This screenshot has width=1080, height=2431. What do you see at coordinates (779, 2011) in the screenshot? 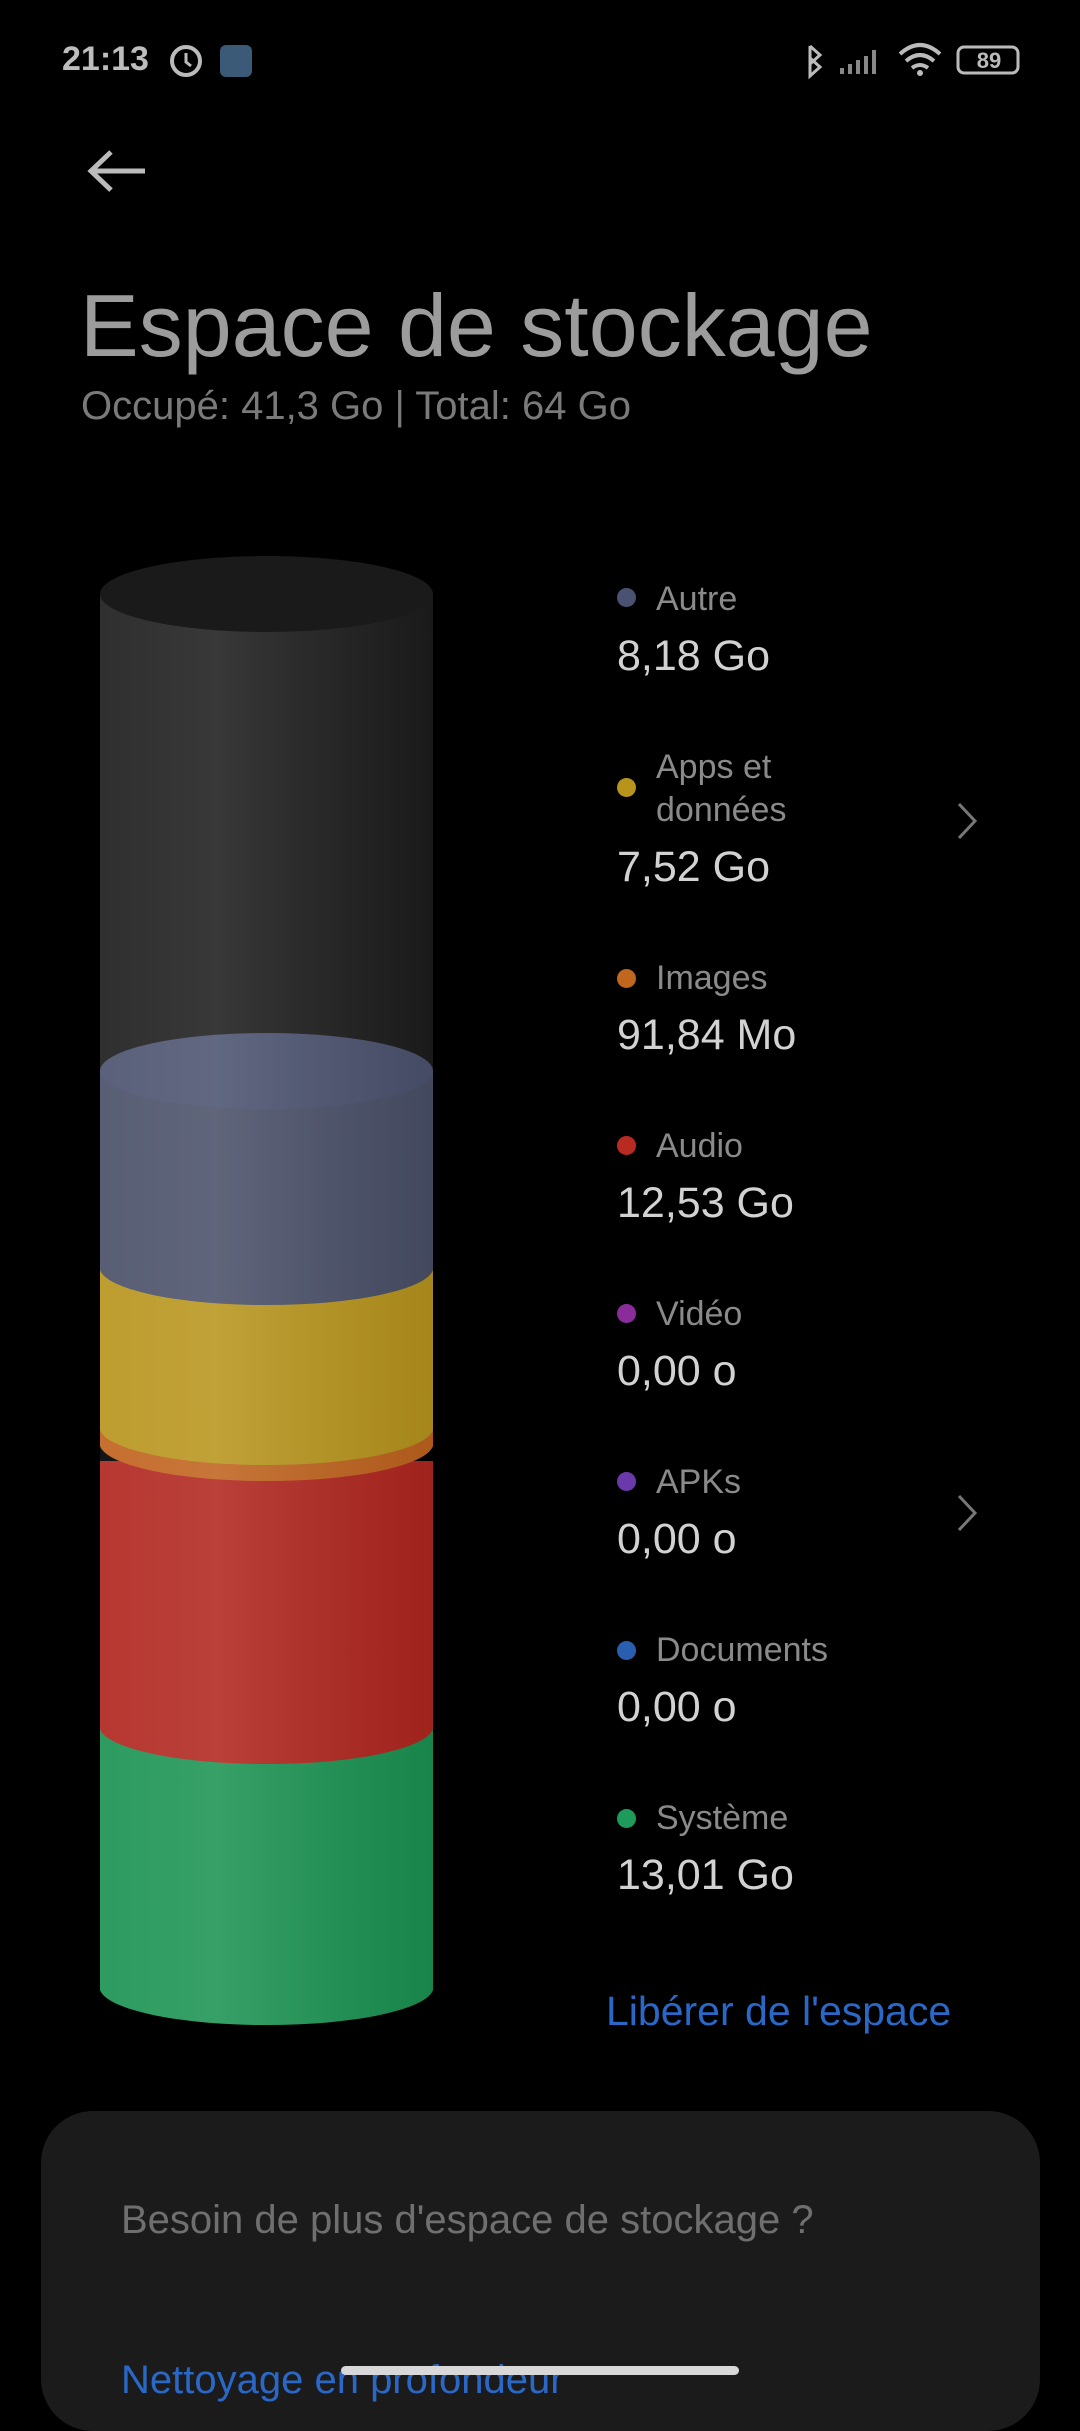
I see `free-space-button: Libérer de l'espace` at bounding box center [779, 2011].